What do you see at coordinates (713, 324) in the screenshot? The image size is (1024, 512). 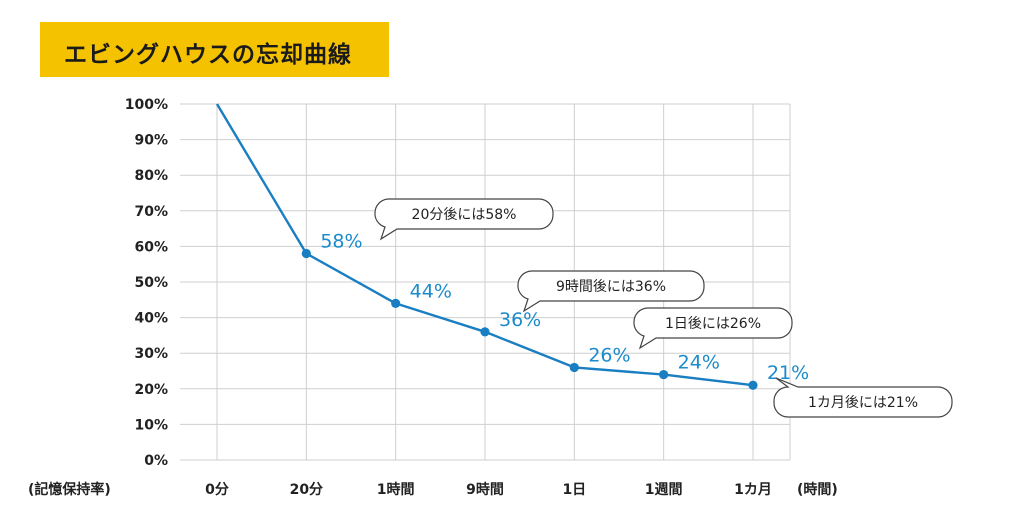 I see `callout-text: 1日後には26%` at bounding box center [713, 324].